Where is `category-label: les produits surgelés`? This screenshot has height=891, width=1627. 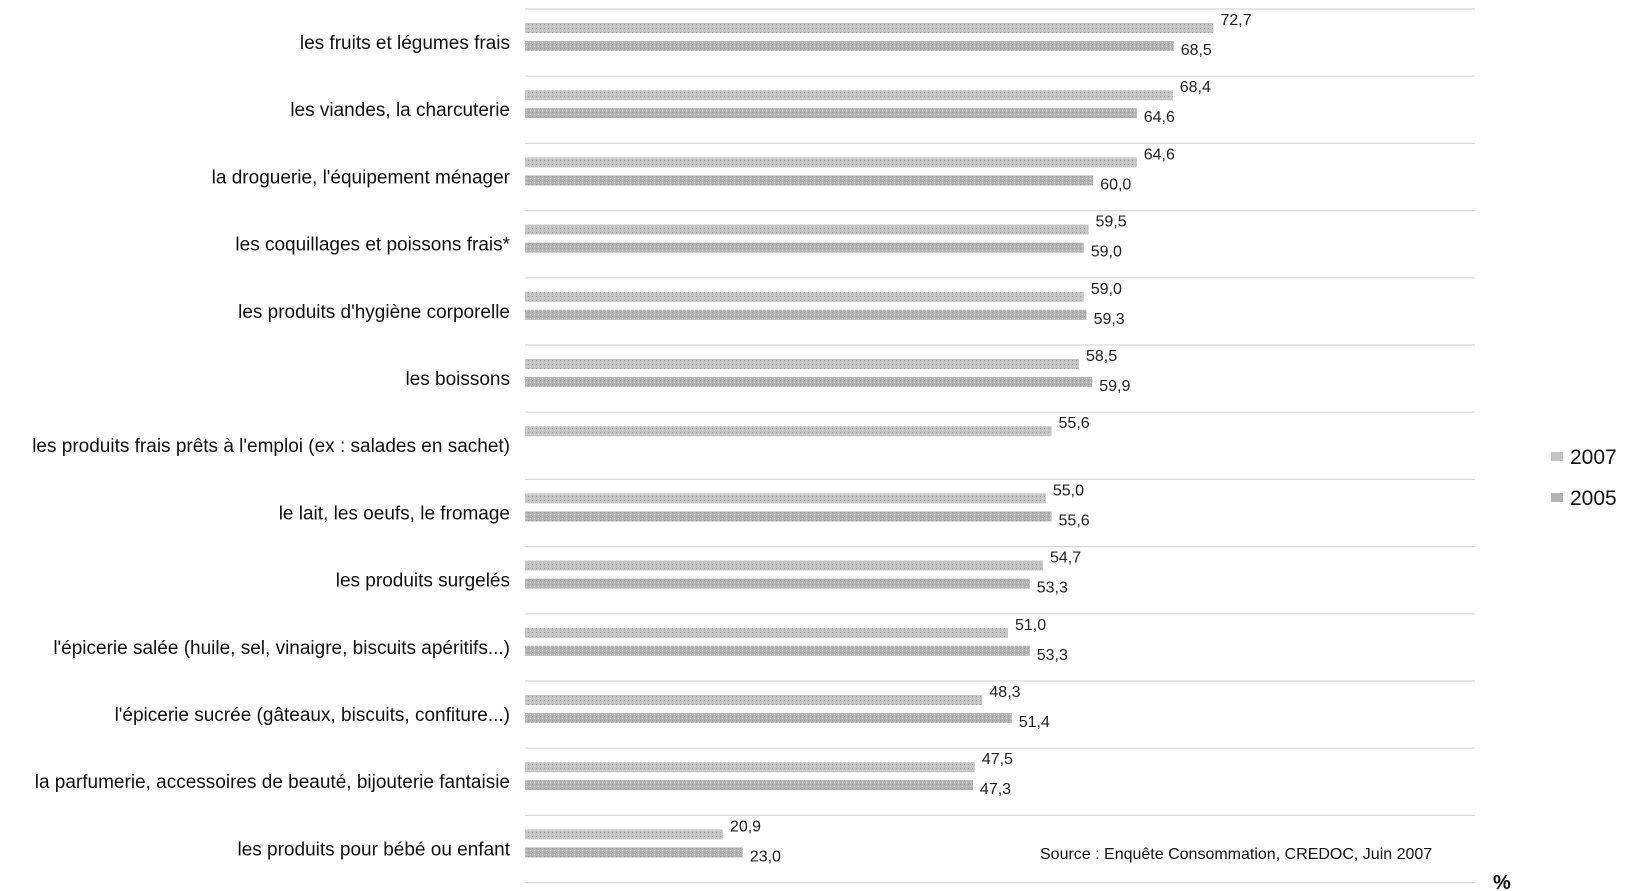
category-label: les produits surgelés is located at coordinates (423, 581).